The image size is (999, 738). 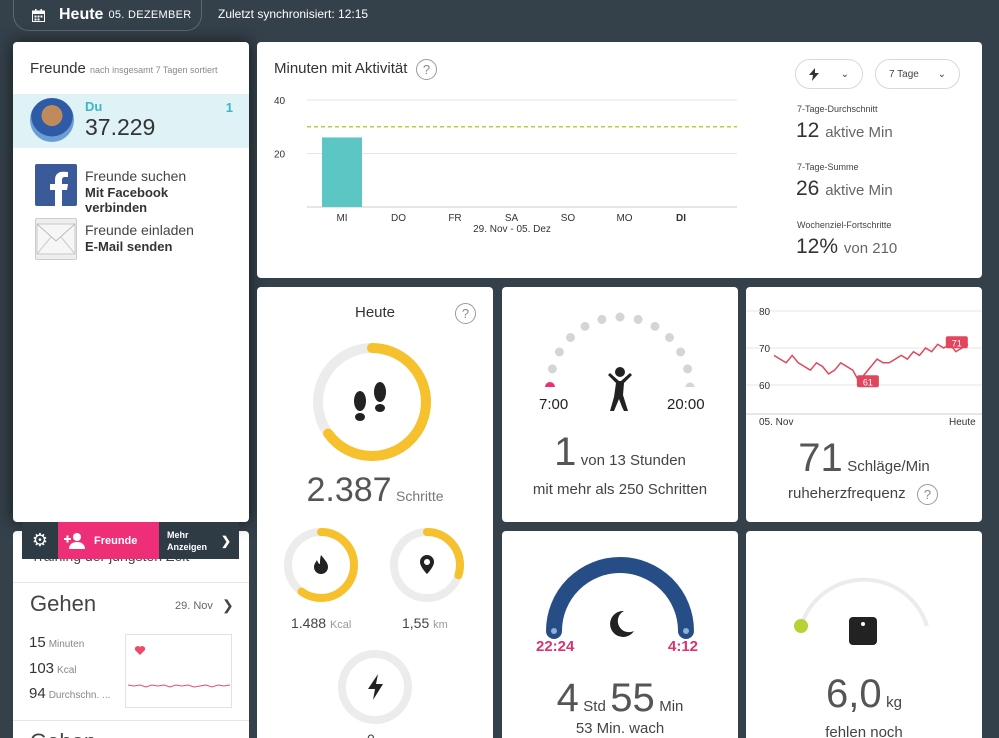 I want to click on metric-dropdown: ⌄, so click(x=829, y=74).